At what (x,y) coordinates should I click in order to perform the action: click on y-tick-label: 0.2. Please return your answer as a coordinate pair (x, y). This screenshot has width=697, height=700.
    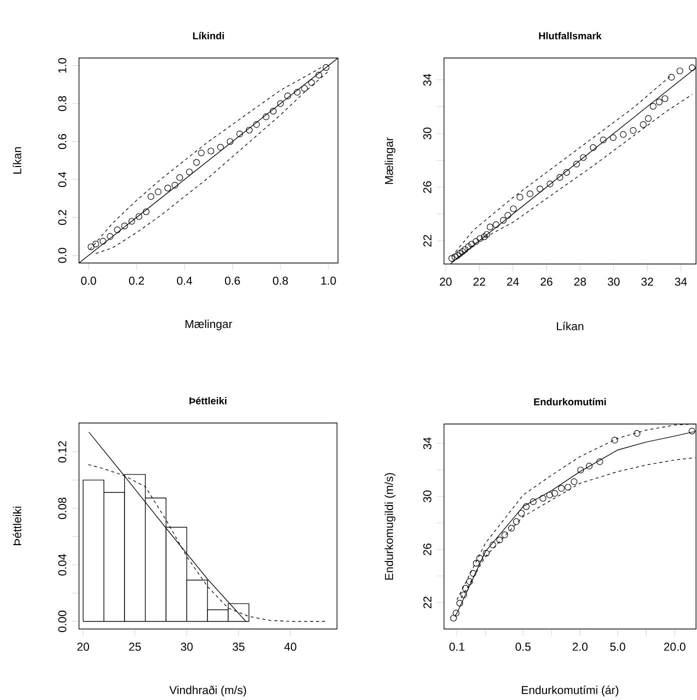
    Looking at the image, I should click on (62, 217).